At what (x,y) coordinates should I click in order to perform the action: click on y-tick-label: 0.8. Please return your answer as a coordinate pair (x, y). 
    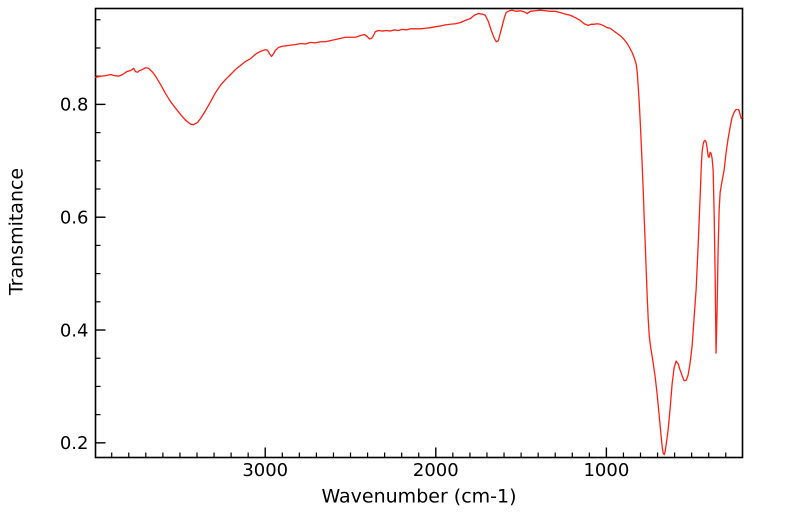
    Looking at the image, I should click on (74, 105).